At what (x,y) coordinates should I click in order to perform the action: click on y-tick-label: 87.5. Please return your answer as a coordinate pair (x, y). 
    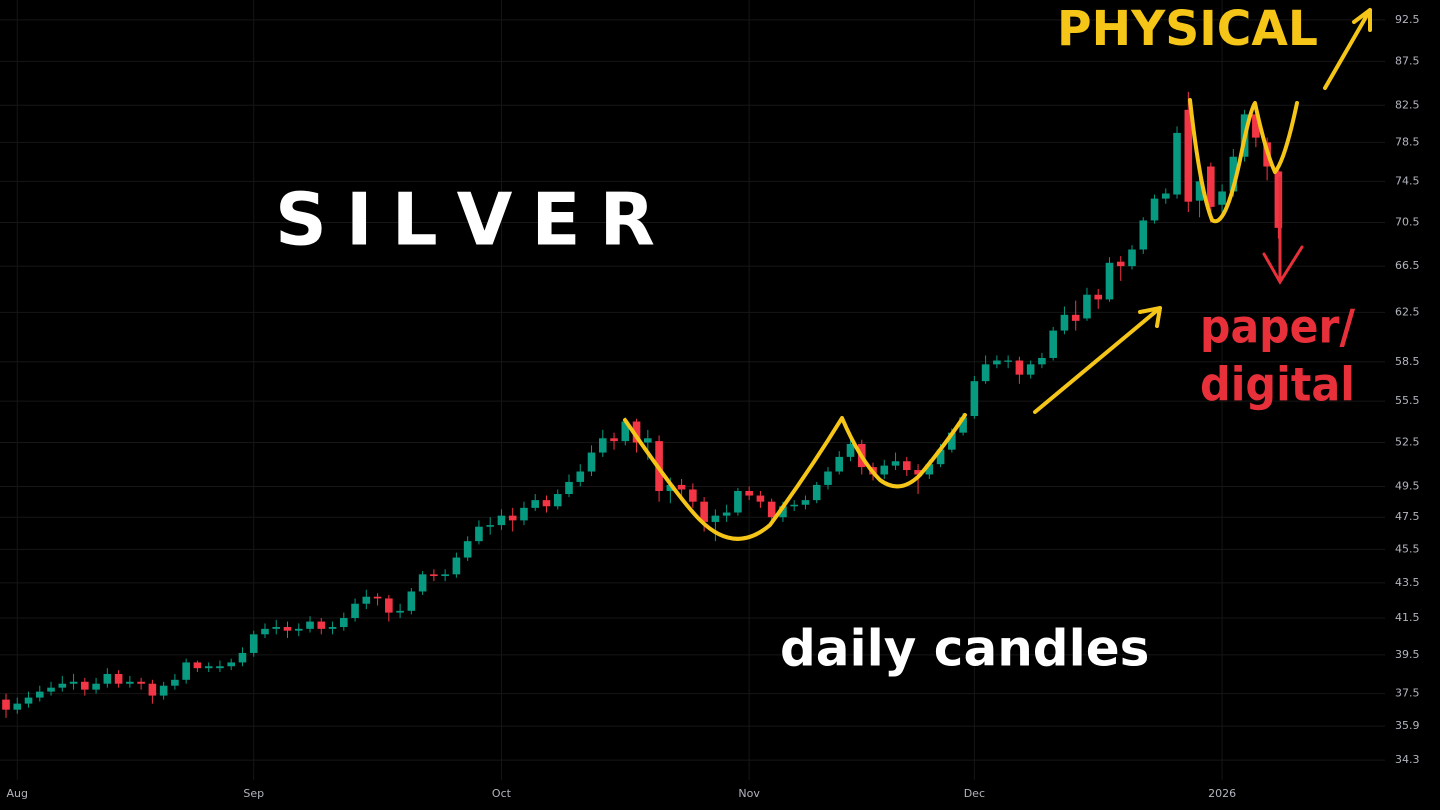
    Looking at the image, I should click on (1407, 60).